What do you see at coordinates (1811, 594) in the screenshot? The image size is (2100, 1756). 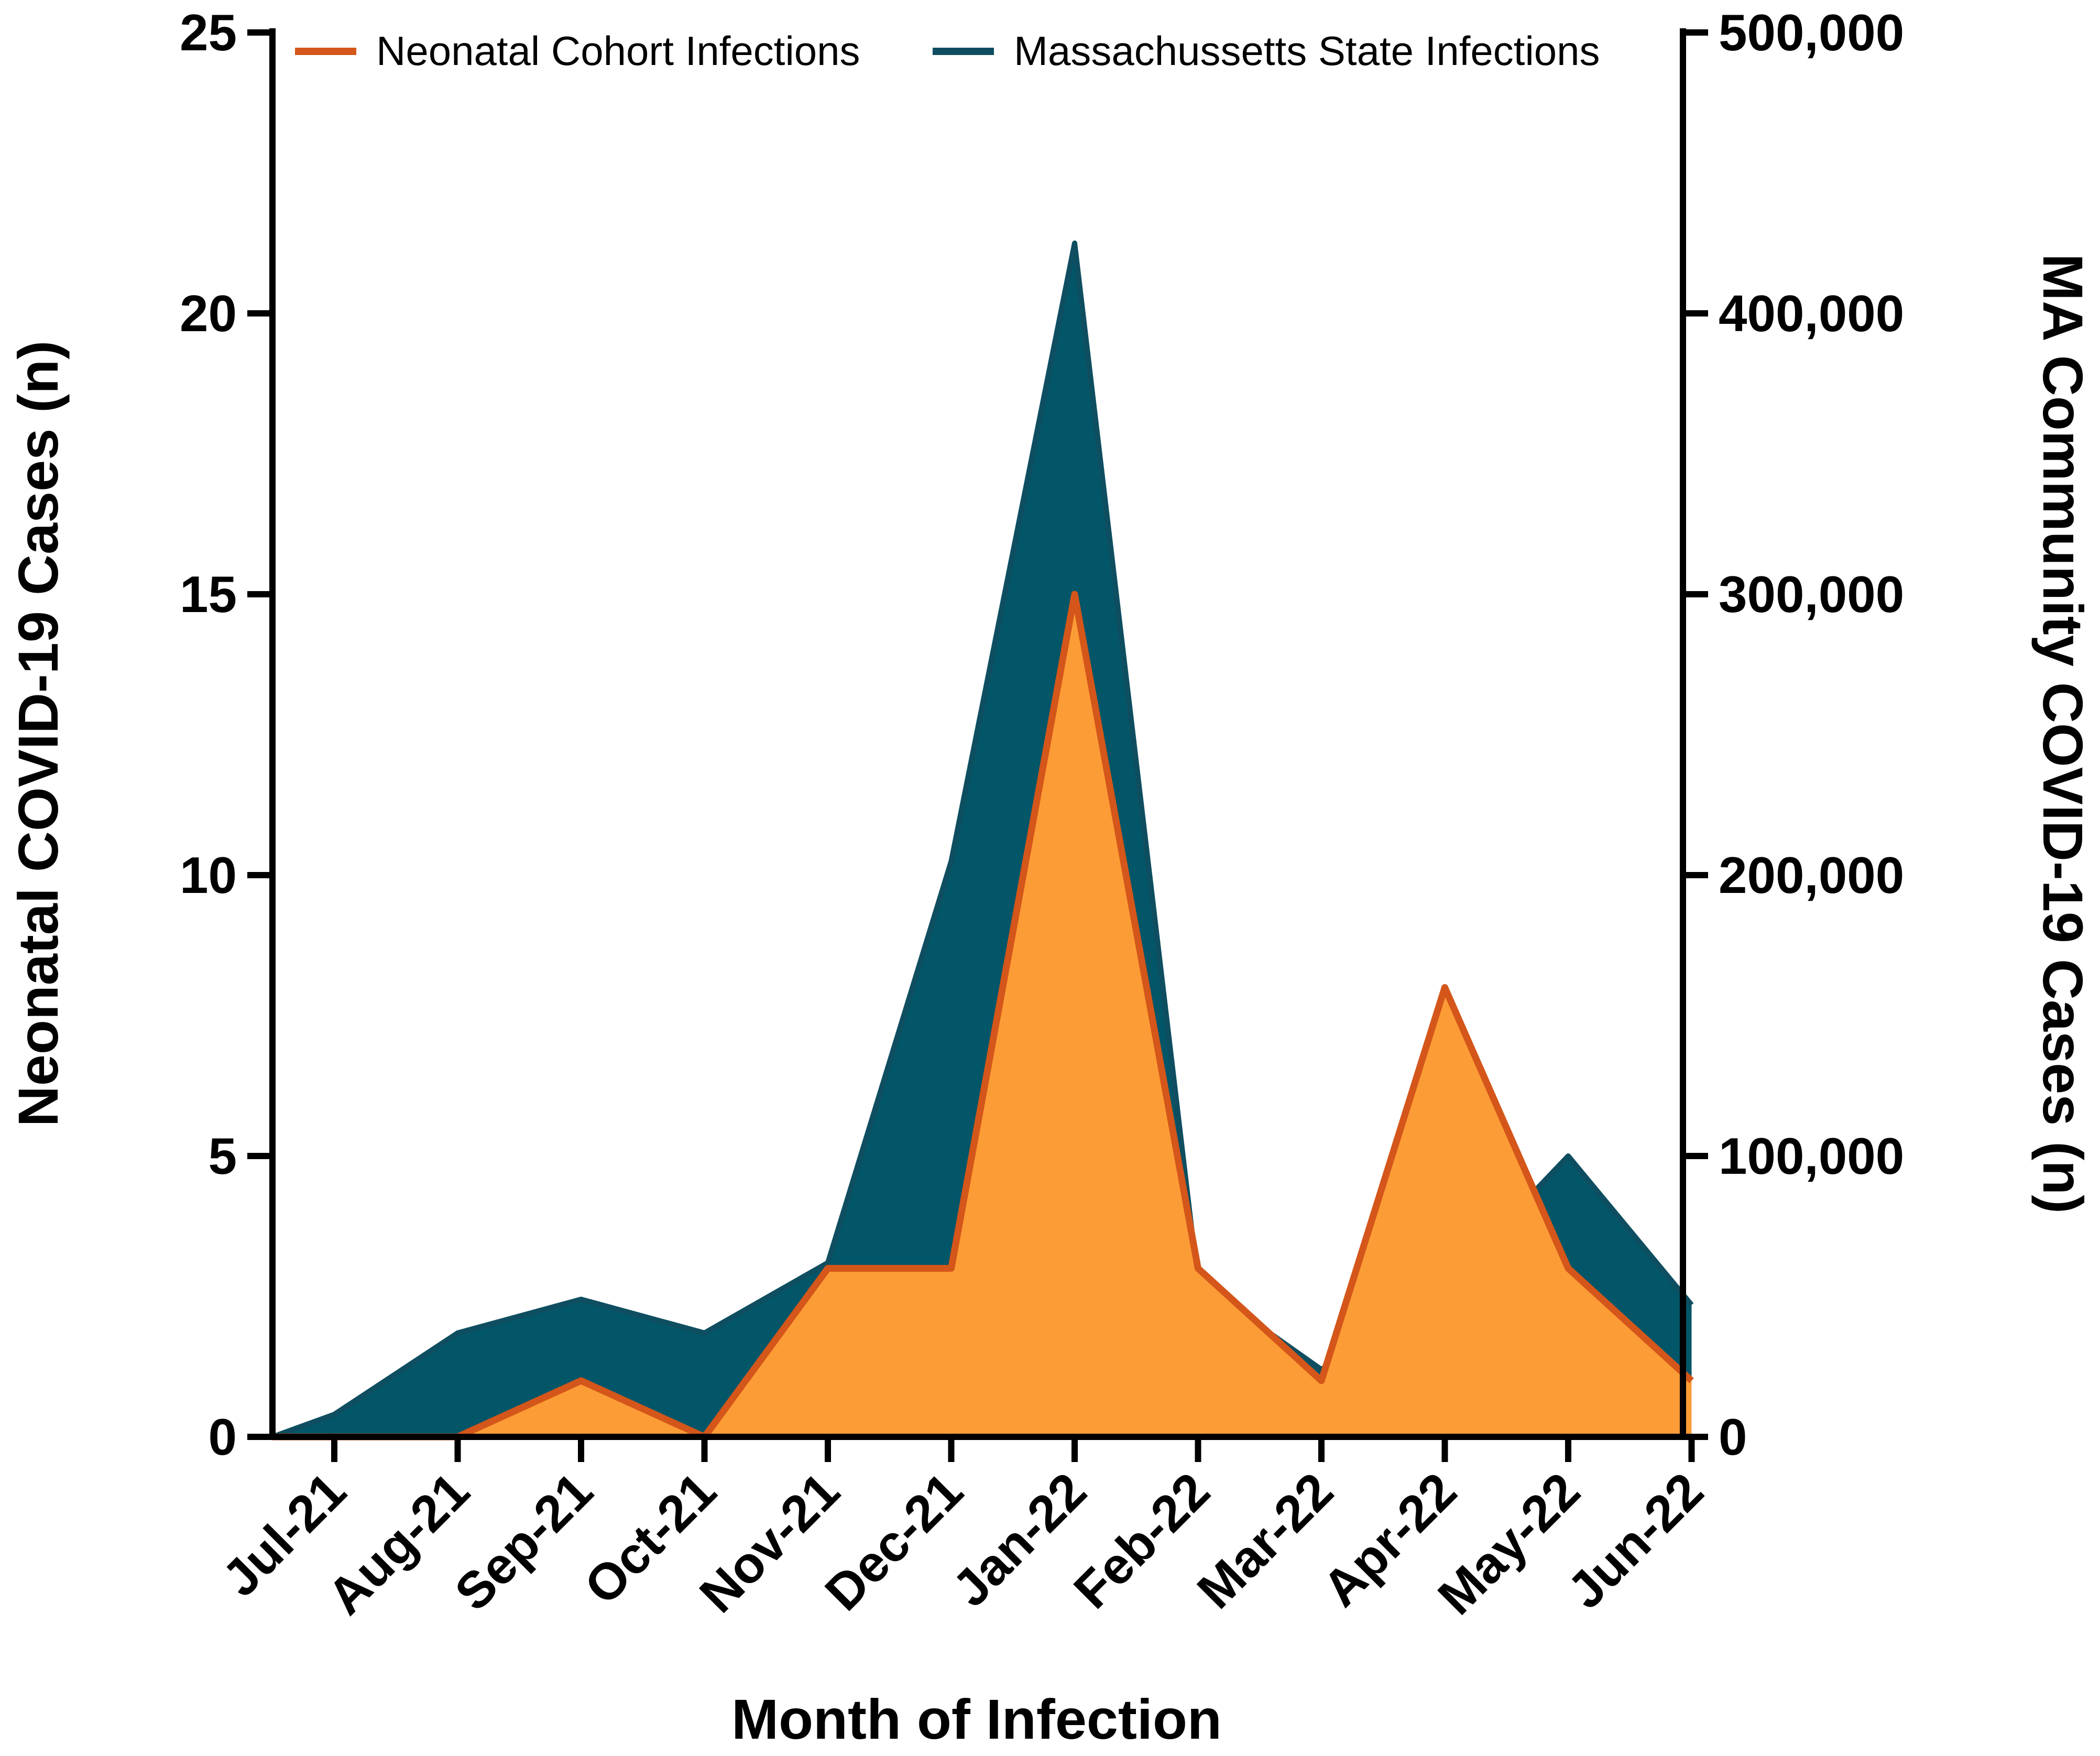 I see `right-tick-label: 300,000` at bounding box center [1811, 594].